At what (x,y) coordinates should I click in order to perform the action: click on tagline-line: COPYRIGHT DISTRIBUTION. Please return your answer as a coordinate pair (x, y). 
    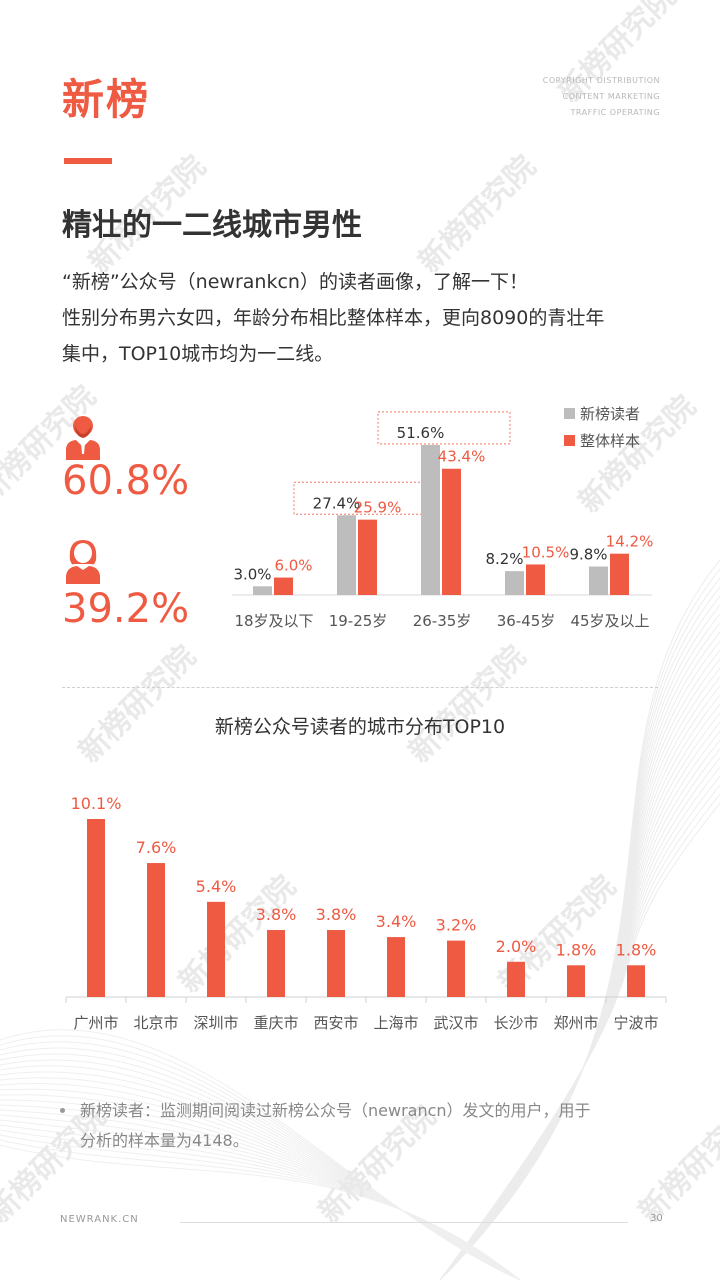
    Looking at the image, I should click on (601, 80).